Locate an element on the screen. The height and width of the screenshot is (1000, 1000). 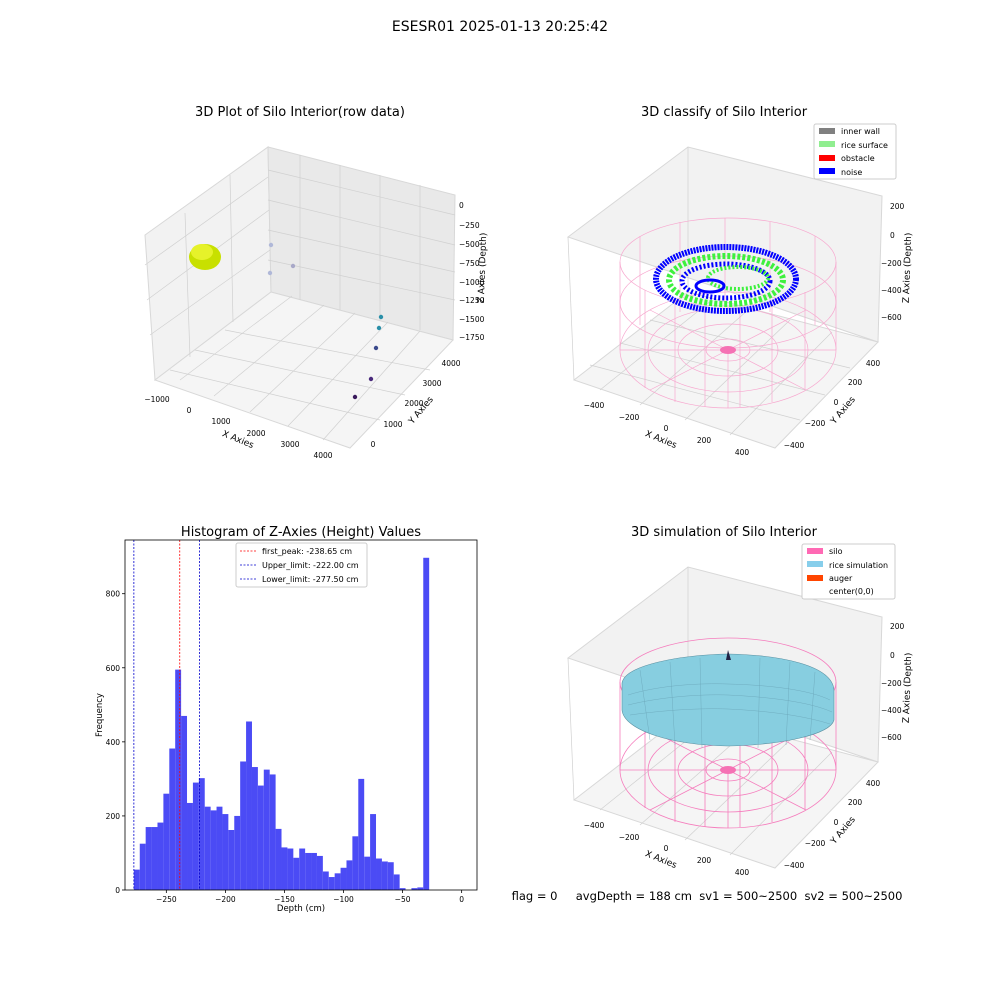
raw-x-tick: 2000 is located at coordinates (255, 433).